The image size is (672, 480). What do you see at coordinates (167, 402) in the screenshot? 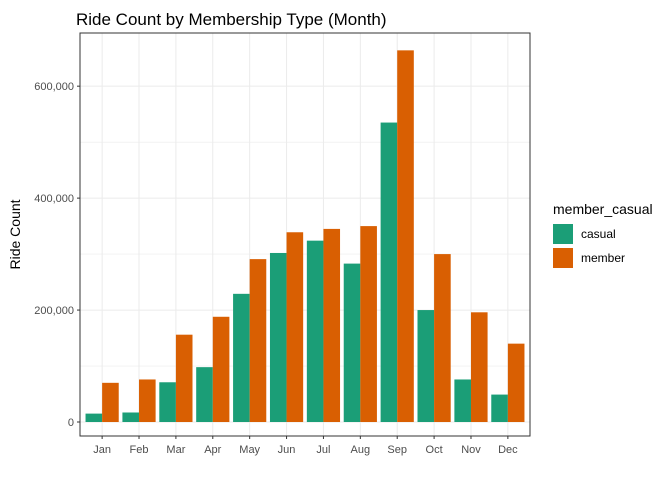
I see `bar-casual-mar` at bounding box center [167, 402].